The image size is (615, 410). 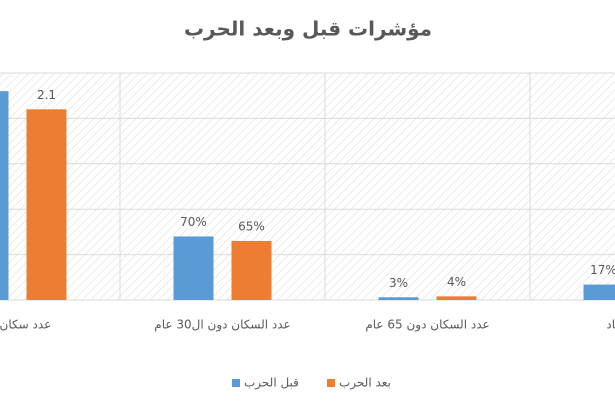 What do you see at coordinates (222, 325) in the screenshot?
I see `x-tick-label: عدد السكان دون ال30 عام` at bounding box center [222, 325].